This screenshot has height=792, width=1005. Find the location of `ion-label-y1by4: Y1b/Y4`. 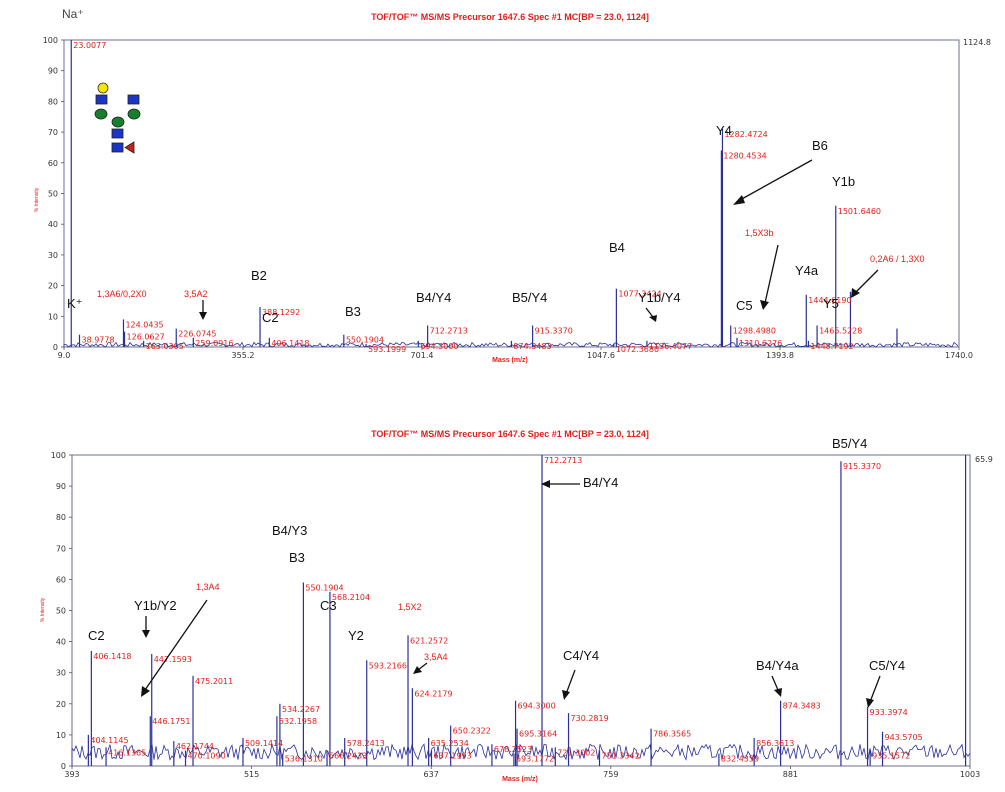

ion-label-y1by4: Y1b/Y4 is located at coordinates (659, 297).